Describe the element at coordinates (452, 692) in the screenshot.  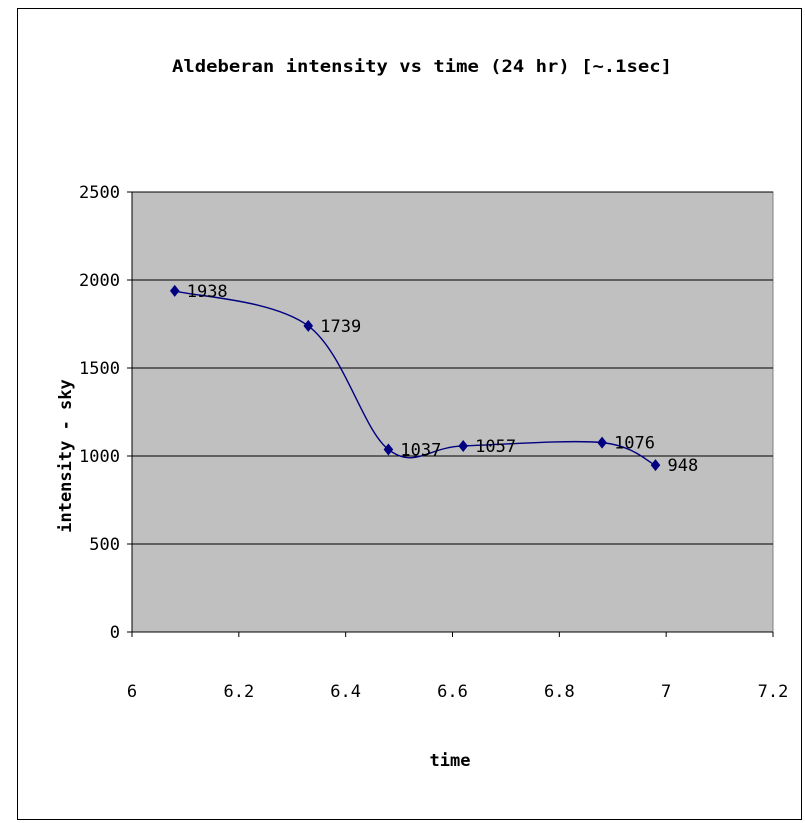
I see `x-tick-label: 6.6` at that location.